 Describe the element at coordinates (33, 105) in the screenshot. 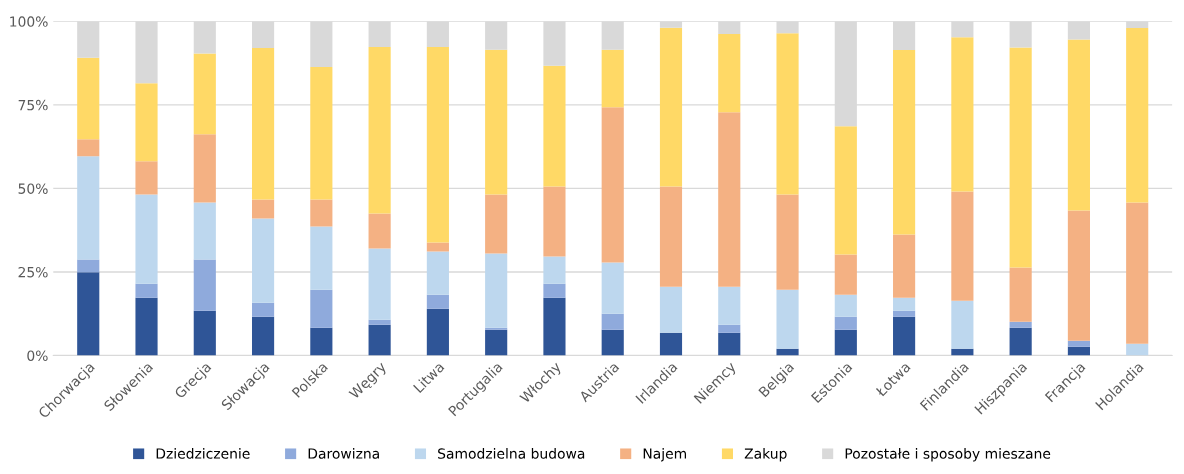

I see `y-tick-label: 75%` at that location.